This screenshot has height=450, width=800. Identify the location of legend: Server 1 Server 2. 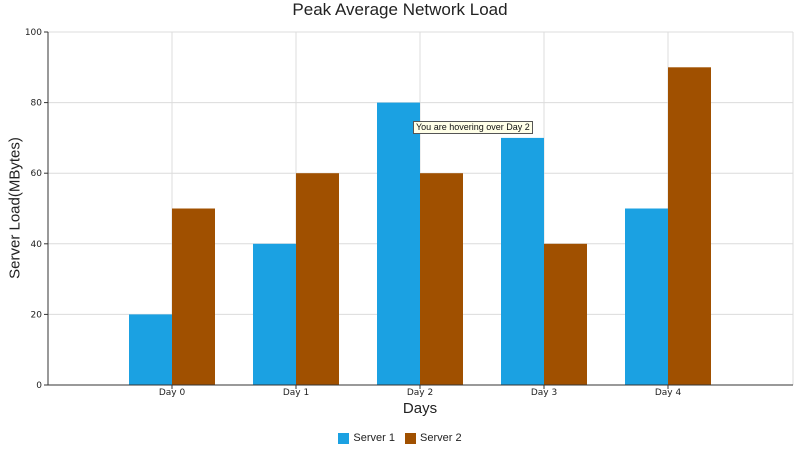
(400, 438).